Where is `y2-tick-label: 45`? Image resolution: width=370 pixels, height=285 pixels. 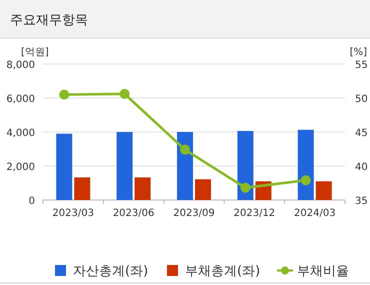 y2-tick-label: 45 is located at coordinates (361, 133).